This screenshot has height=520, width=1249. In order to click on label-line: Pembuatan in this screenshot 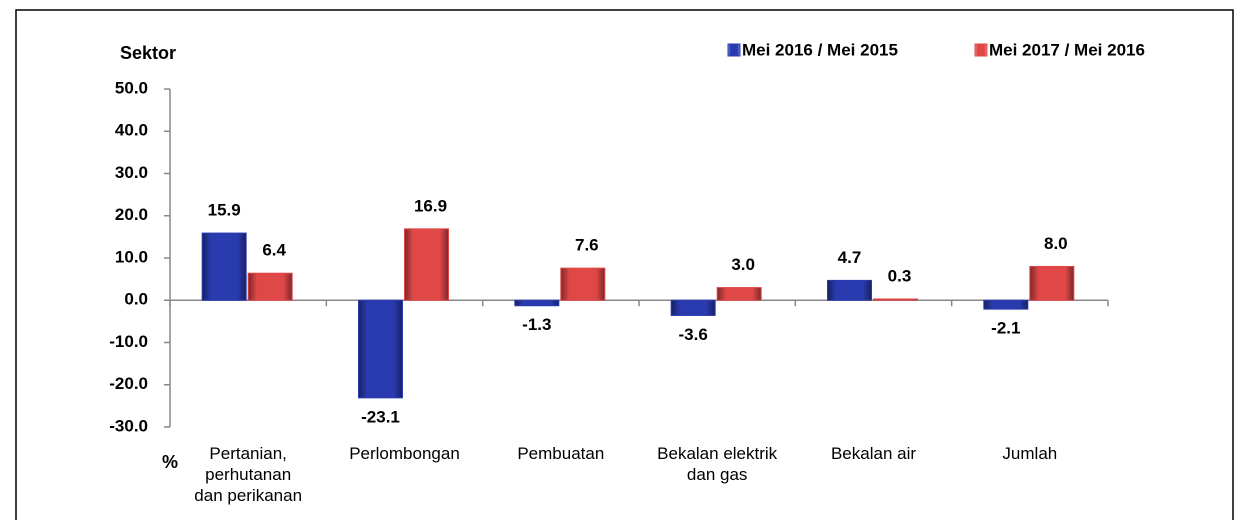, I will do `click(560, 453)`.